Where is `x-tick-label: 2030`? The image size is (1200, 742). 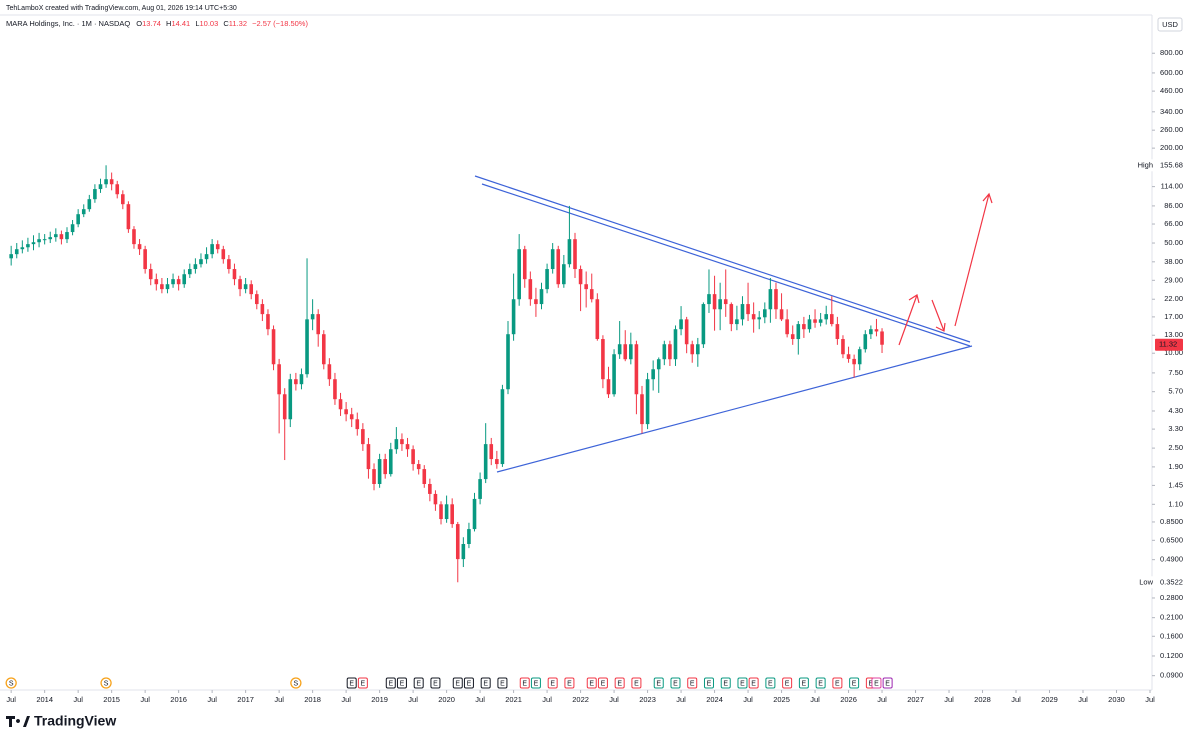 x-tick-label: 2030 is located at coordinates (1116, 699).